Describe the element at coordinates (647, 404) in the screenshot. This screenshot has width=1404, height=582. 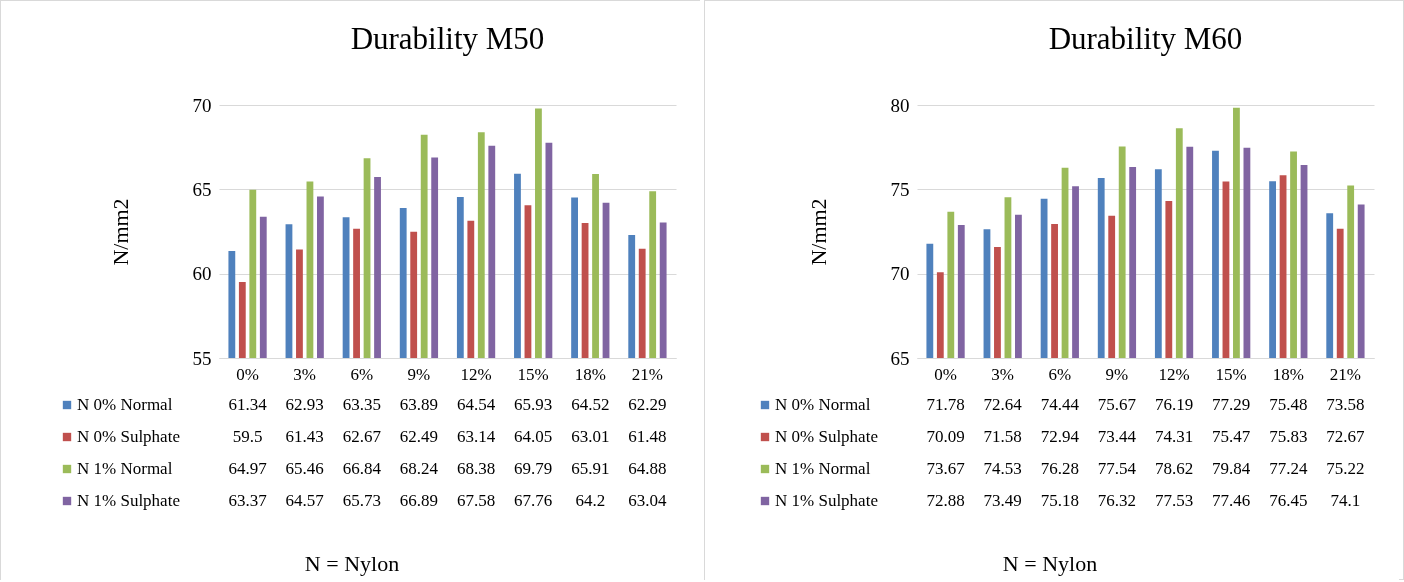
I see `data-label: 62.29` at that location.